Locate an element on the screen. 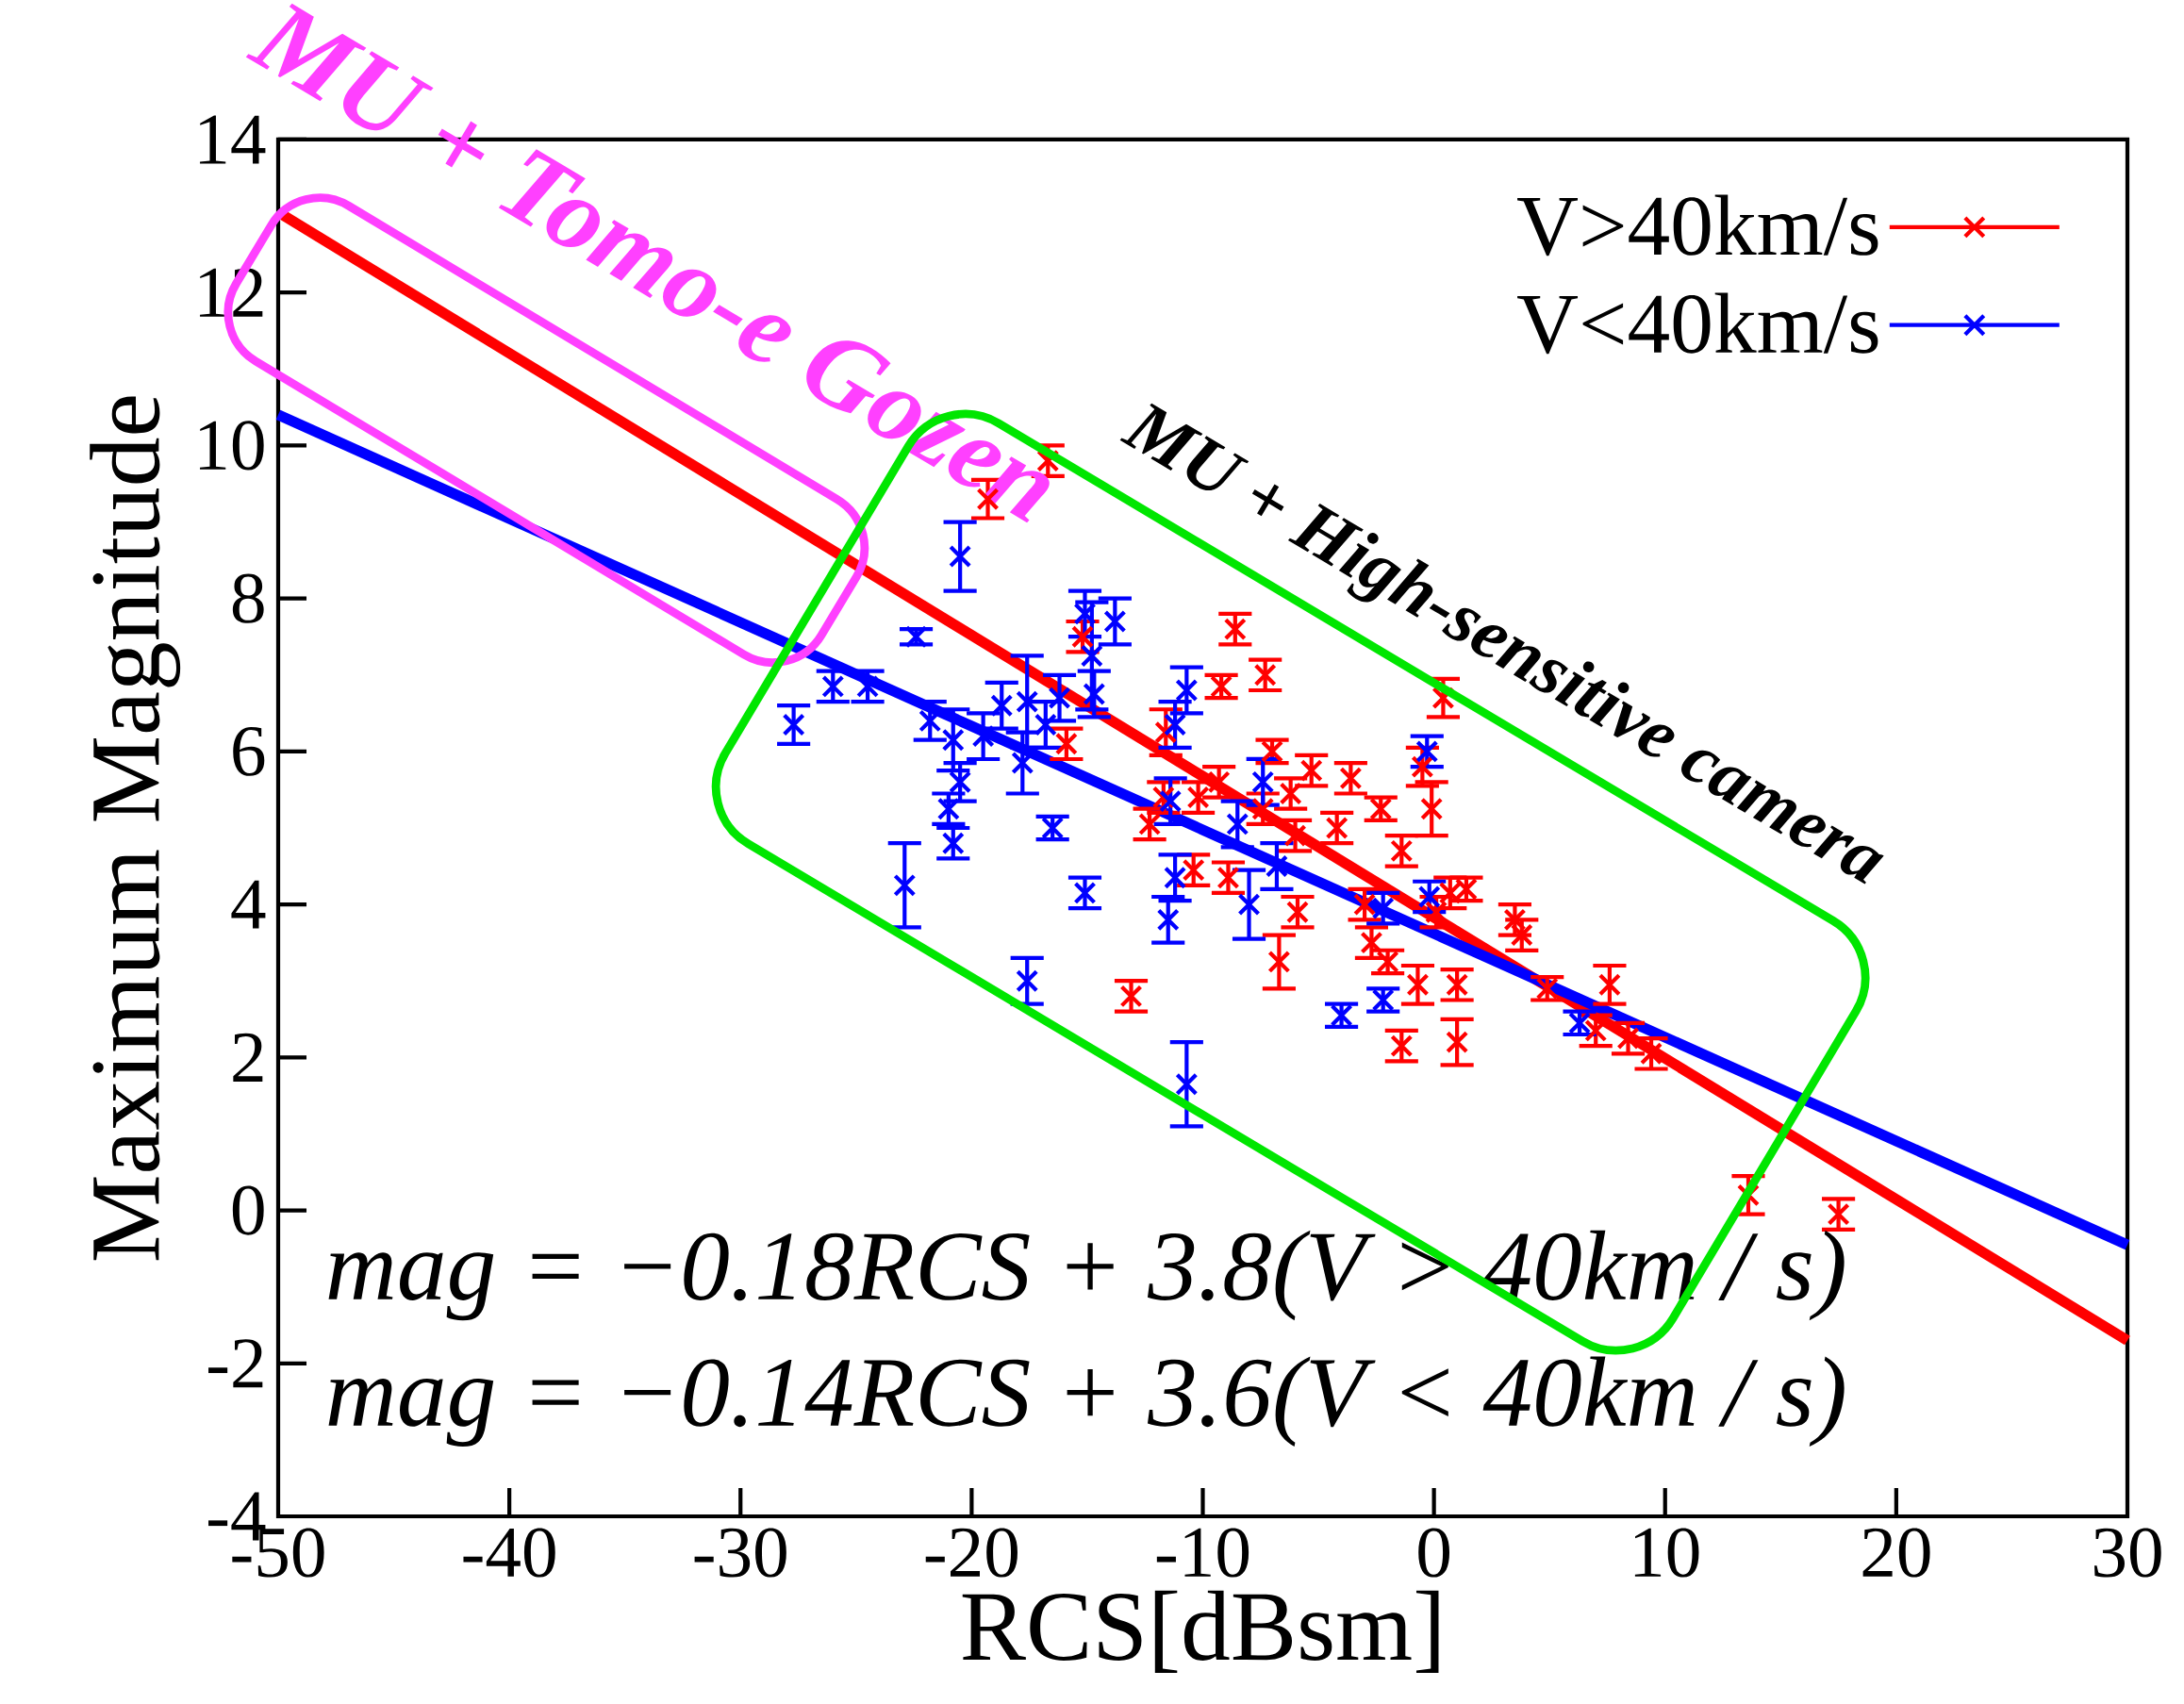  y-tick-label: 4 is located at coordinates (248, 904).